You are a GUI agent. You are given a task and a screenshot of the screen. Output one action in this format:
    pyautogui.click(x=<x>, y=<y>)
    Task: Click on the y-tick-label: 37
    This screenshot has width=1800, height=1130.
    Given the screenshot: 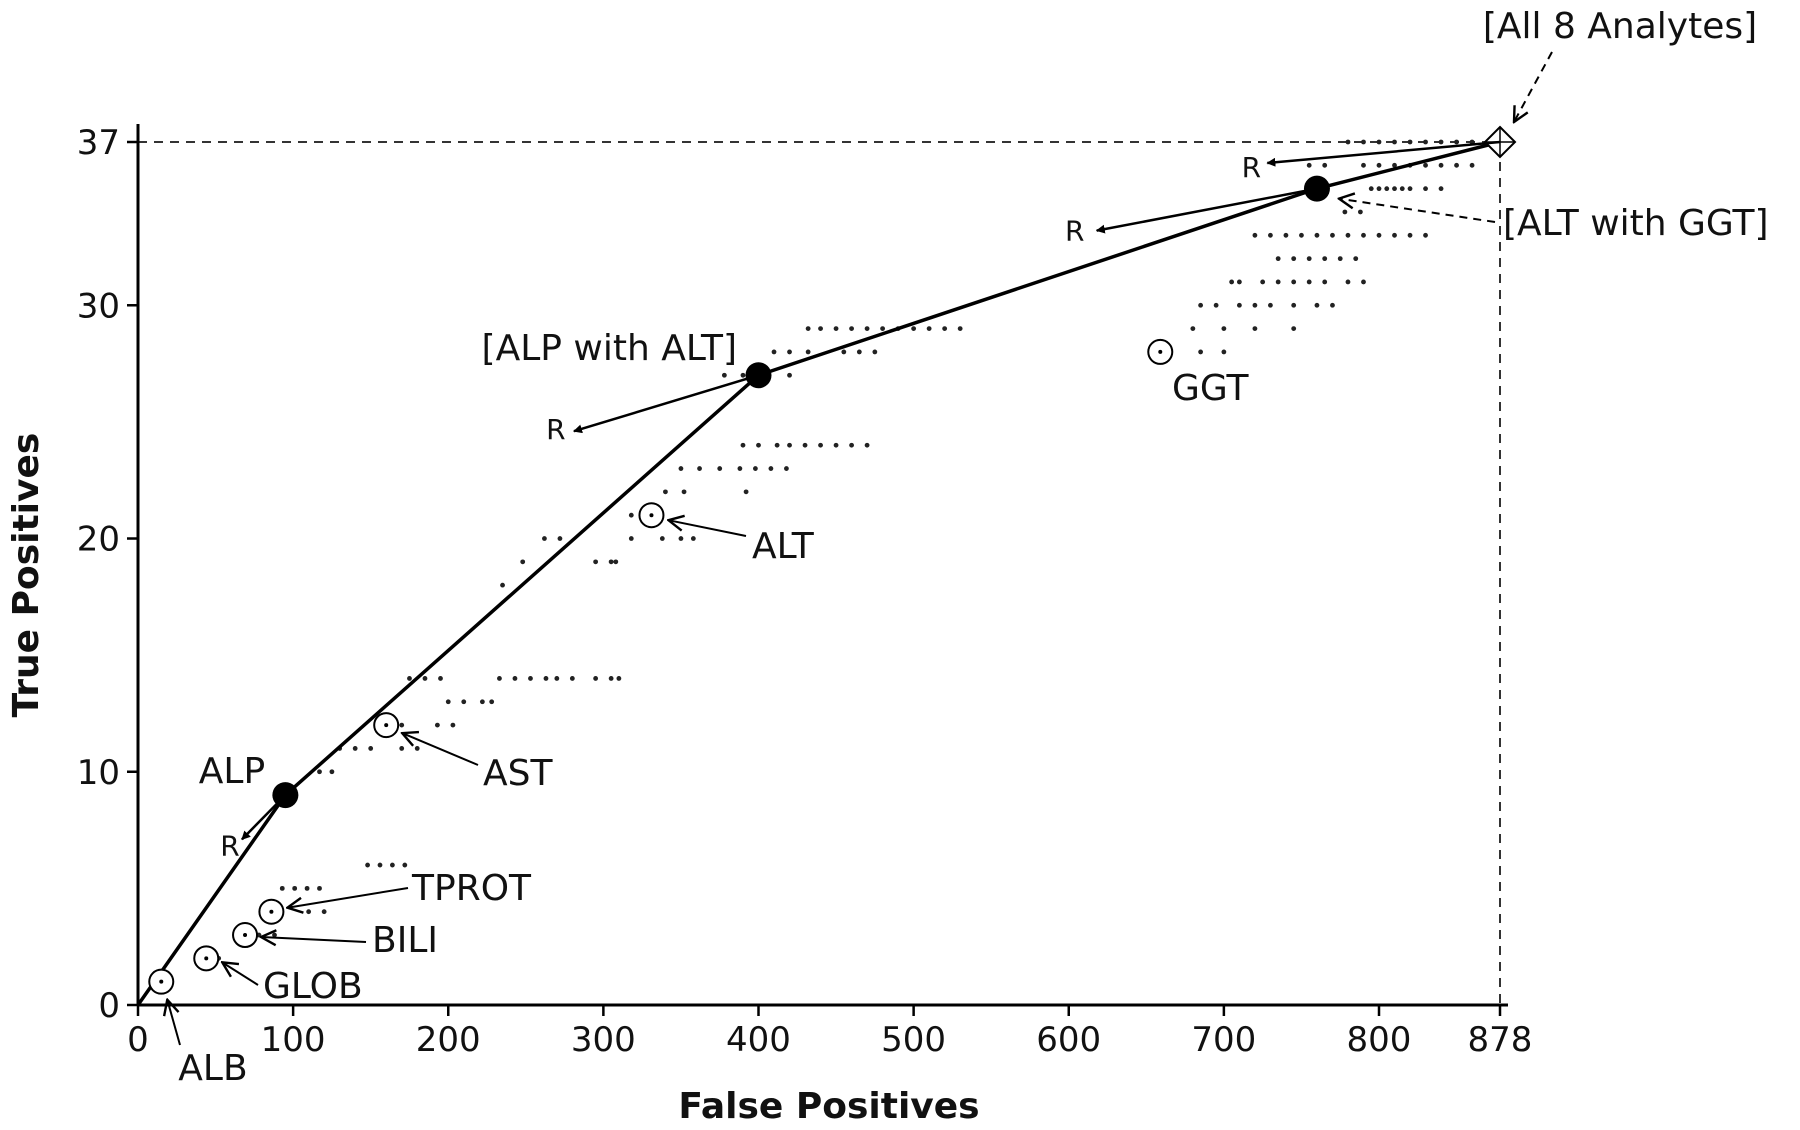 What is the action you would take?
    pyautogui.click(x=98, y=143)
    